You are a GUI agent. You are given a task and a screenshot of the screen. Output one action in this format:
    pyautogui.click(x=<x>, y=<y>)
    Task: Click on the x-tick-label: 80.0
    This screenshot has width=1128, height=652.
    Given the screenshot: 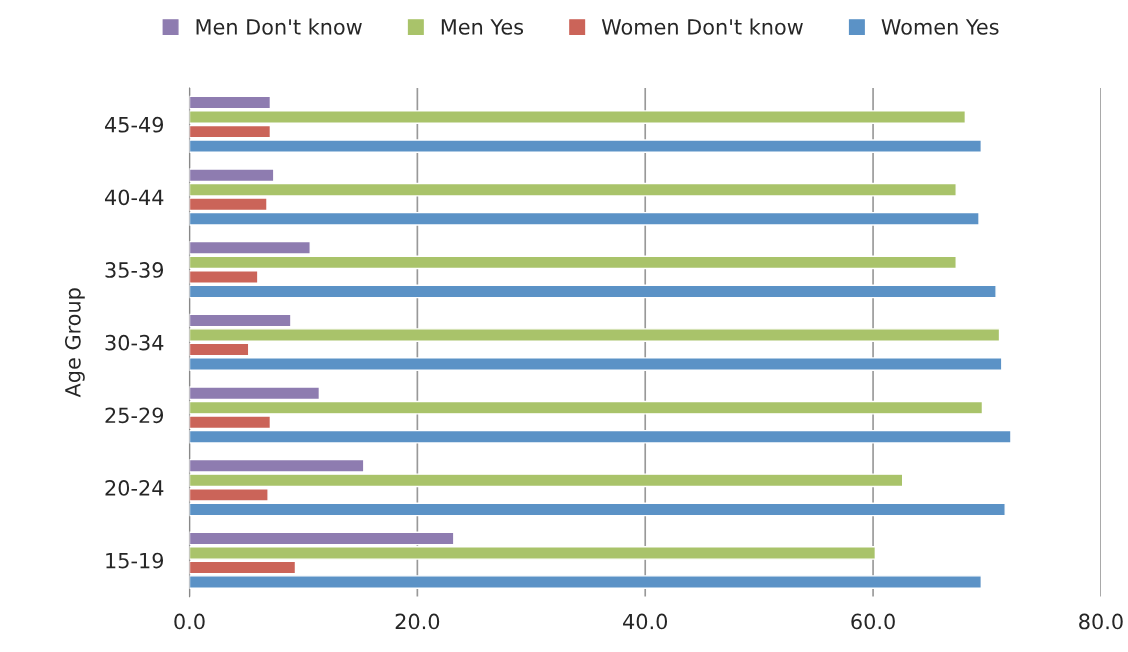 What is the action you would take?
    pyautogui.click(x=1101, y=621)
    